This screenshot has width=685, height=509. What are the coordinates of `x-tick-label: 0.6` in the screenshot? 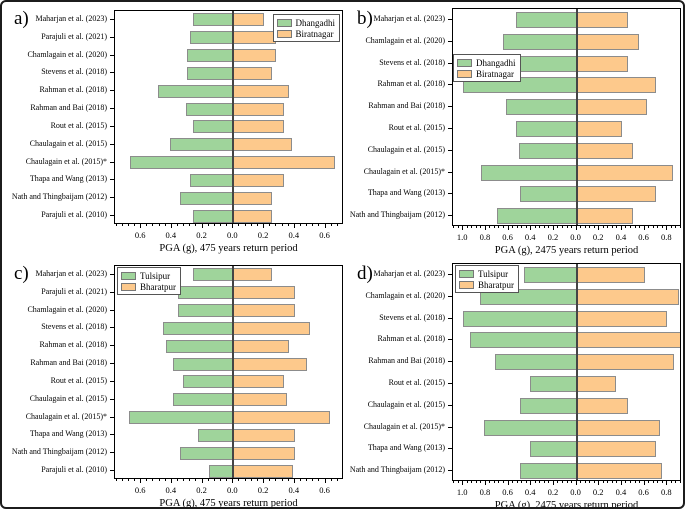 It's located at (324, 235).